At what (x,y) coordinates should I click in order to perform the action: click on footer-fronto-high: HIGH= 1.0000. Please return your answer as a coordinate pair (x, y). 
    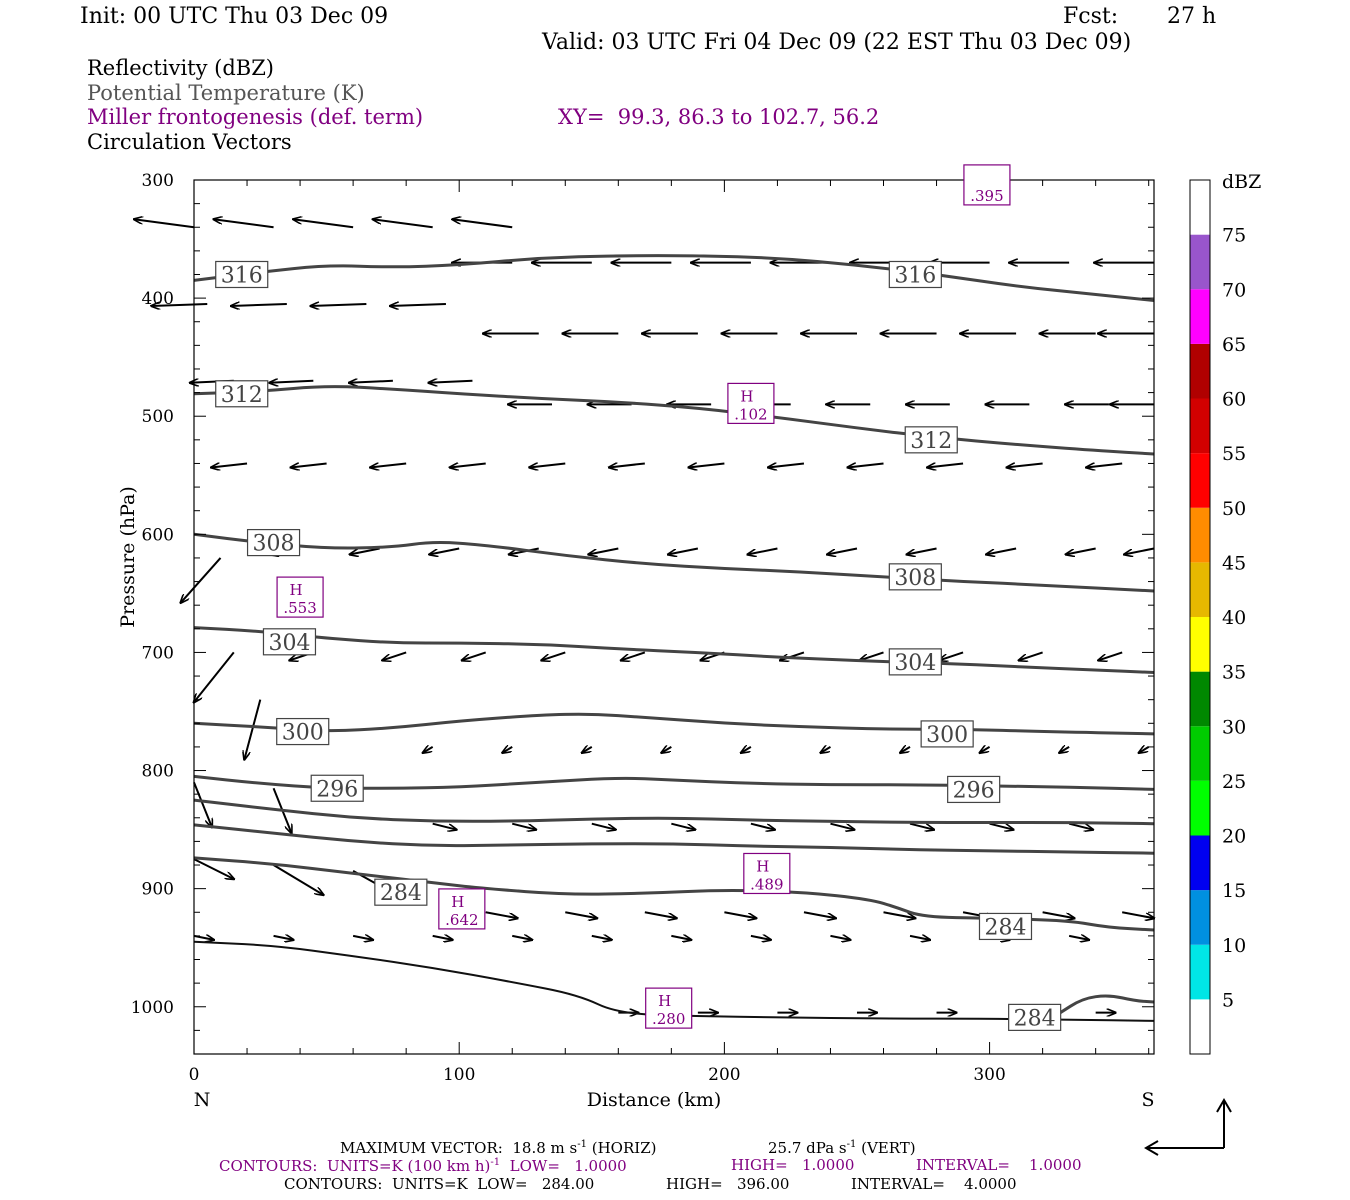
    Looking at the image, I should click on (793, 1165).